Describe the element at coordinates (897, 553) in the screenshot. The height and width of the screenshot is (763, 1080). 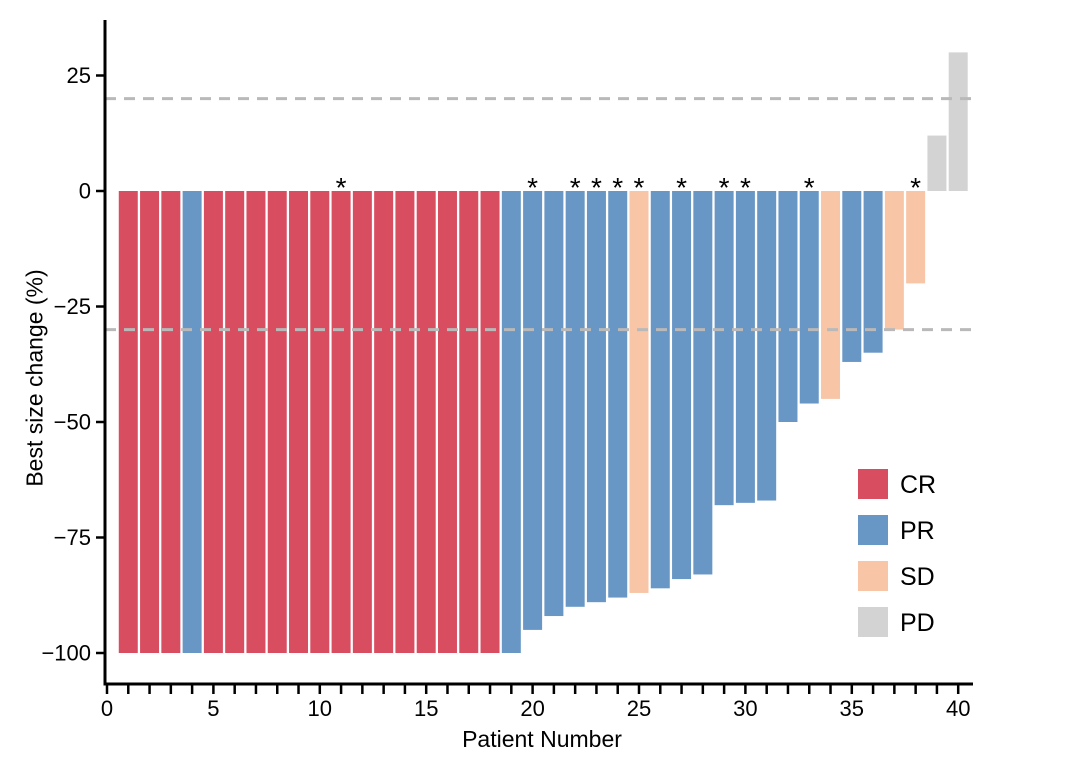
I see `legend: CR PR SD PD` at that location.